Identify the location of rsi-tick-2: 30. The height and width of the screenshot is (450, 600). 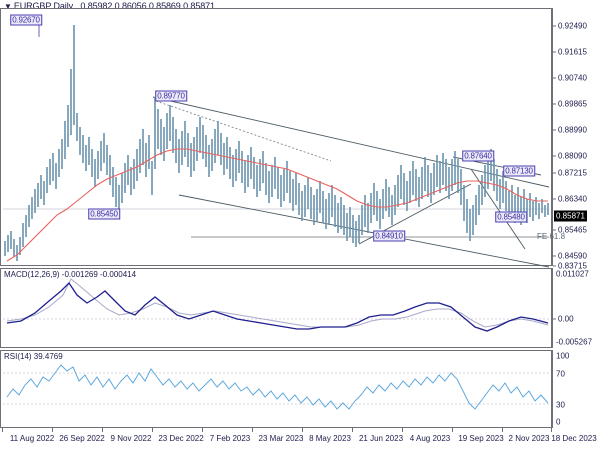
(560, 405).